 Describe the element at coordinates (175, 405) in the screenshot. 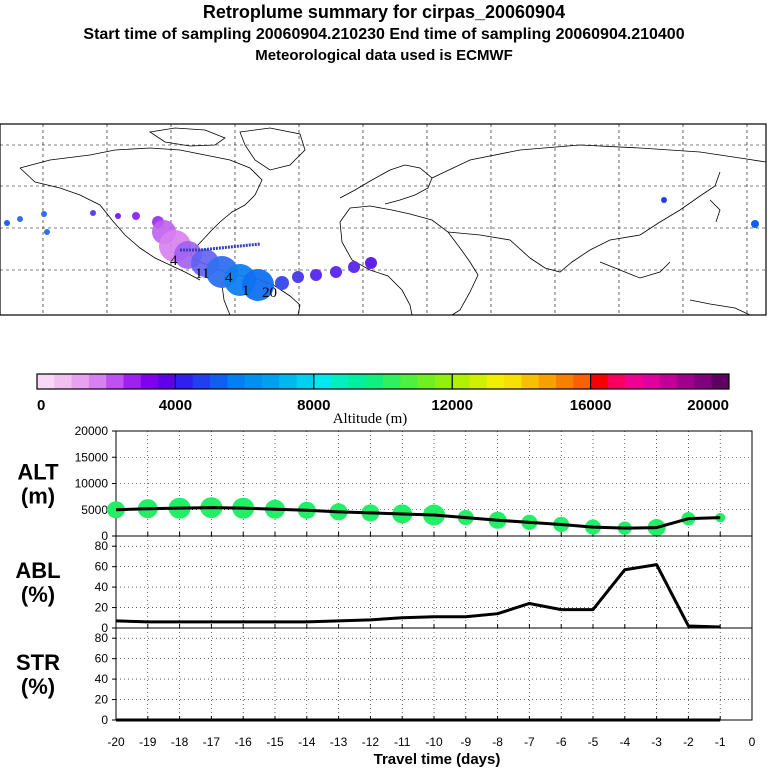

I see `colorbar-tick-label: 4000` at that location.